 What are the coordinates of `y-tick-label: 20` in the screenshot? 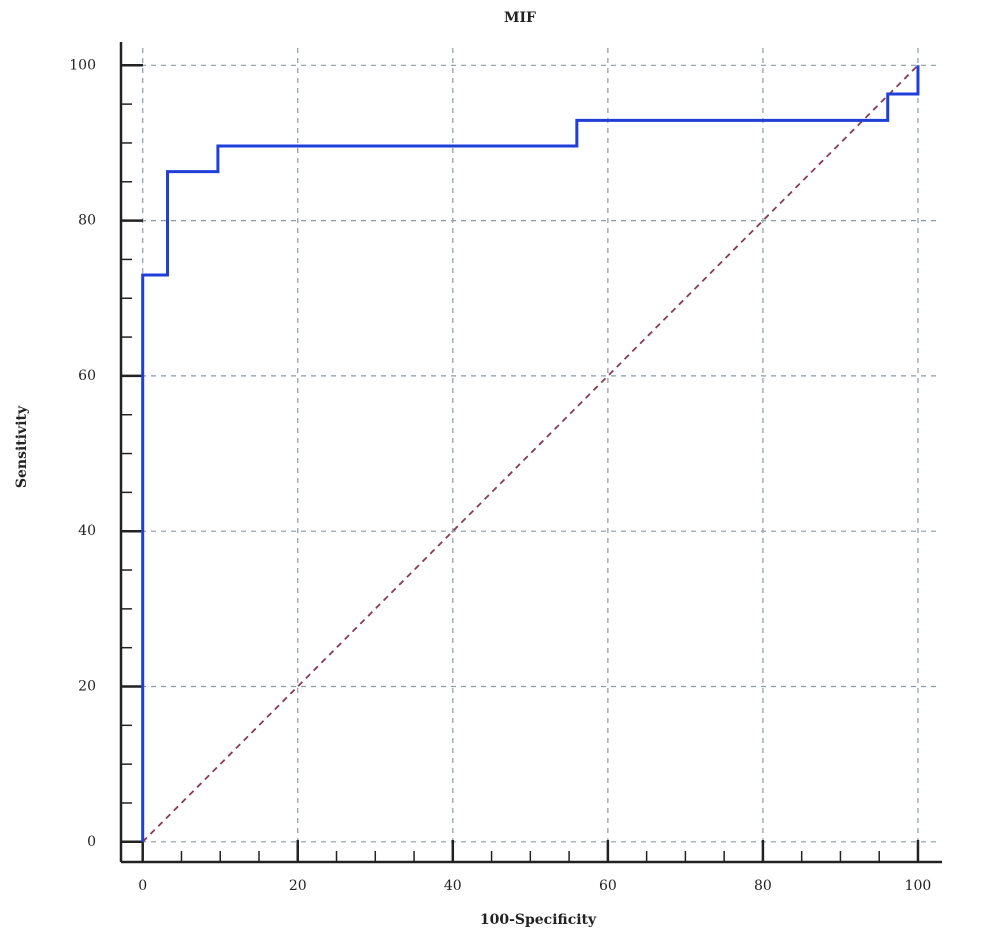 It's located at (87, 687).